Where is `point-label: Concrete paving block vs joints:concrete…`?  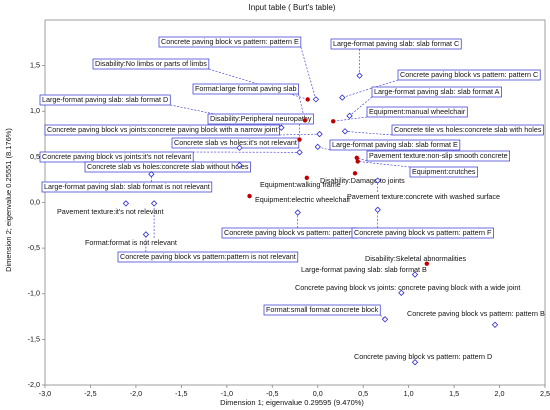 point-label: Concrete paving block vs joints:concrete… is located at coordinates (162, 129).